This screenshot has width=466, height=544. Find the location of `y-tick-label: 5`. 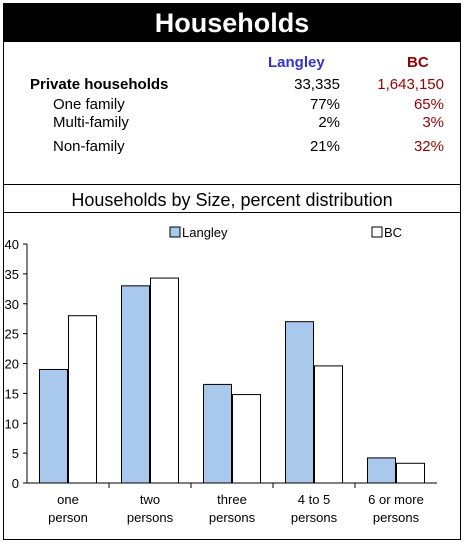

y-tick-label: 5 is located at coordinates (15, 453).